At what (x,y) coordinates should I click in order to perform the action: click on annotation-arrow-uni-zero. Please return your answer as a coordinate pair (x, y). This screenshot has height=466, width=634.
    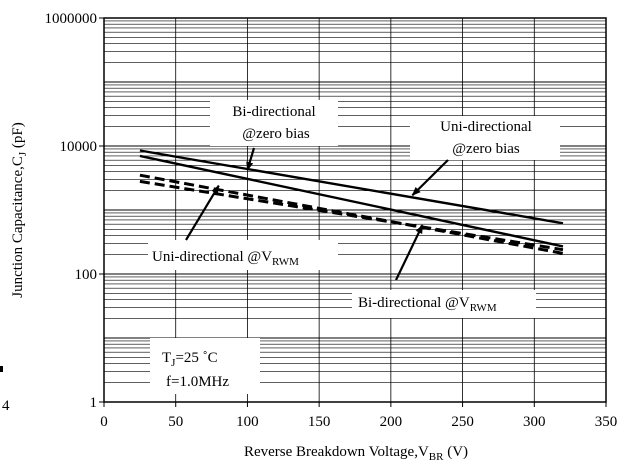
    Looking at the image, I should click on (430, 178).